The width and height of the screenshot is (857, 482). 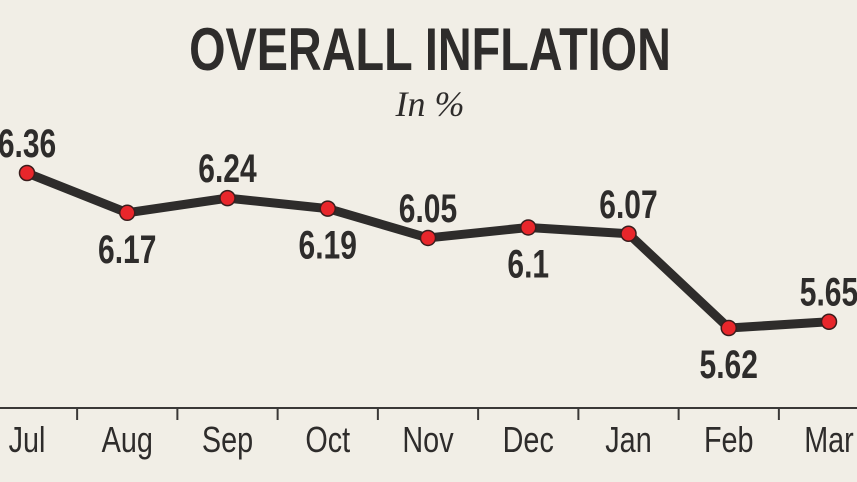 What do you see at coordinates (628, 205) in the screenshot?
I see `data-label: 6.07` at bounding box center [628, 205].